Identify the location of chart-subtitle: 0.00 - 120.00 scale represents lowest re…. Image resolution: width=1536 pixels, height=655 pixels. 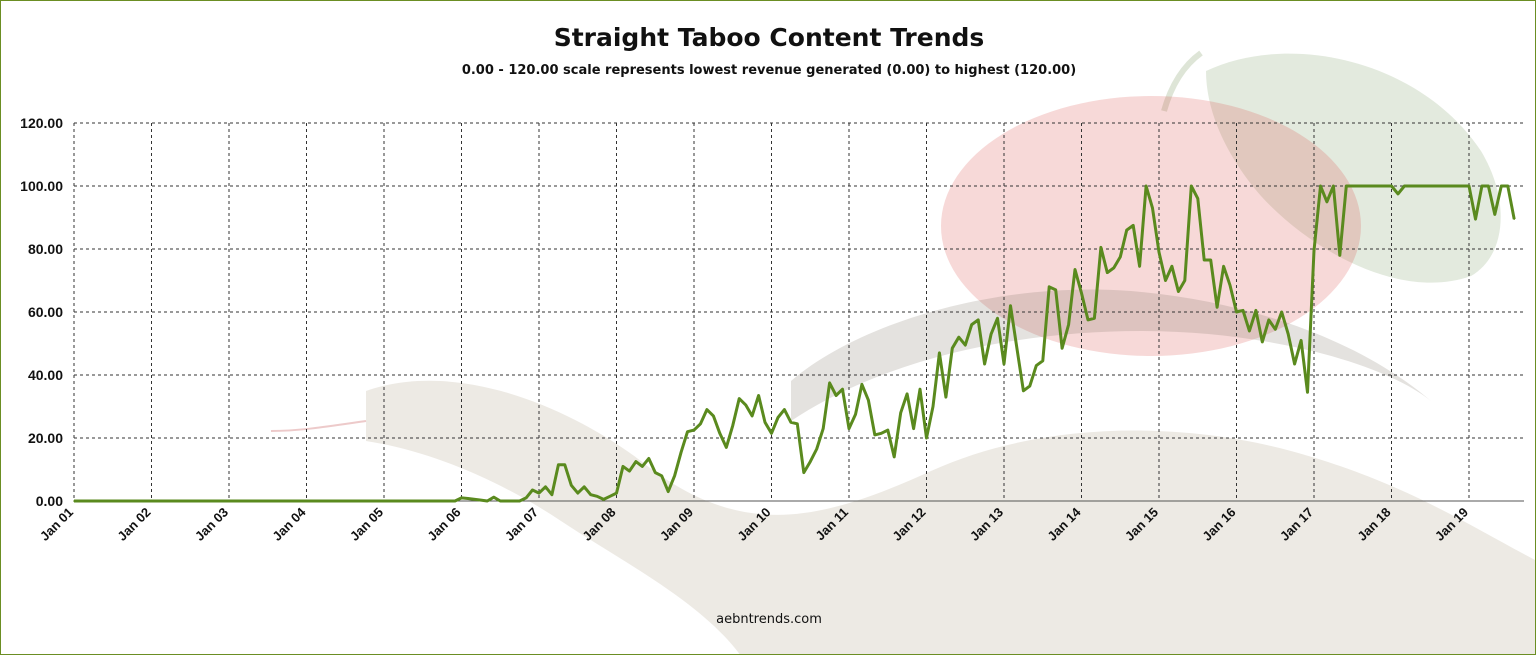
(769, 70).